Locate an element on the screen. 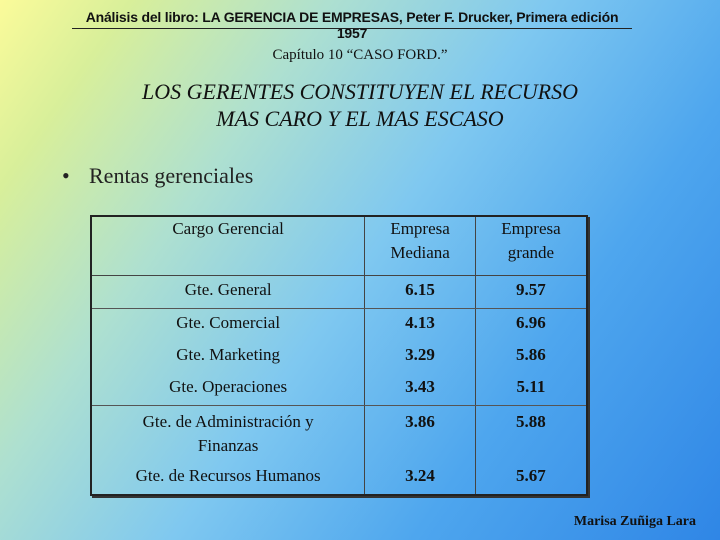 This screenshot has height=540, width=720. mediana-cell: 4.13 is located at coordinates (420, 324).